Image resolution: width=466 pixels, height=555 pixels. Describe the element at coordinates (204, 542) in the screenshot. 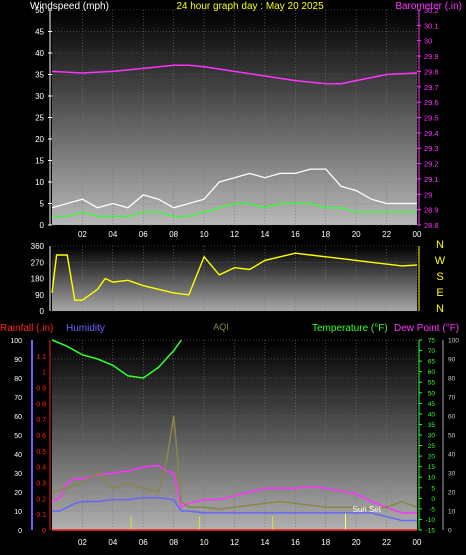

I see `bottom-x-tick-label: 10` at that location.